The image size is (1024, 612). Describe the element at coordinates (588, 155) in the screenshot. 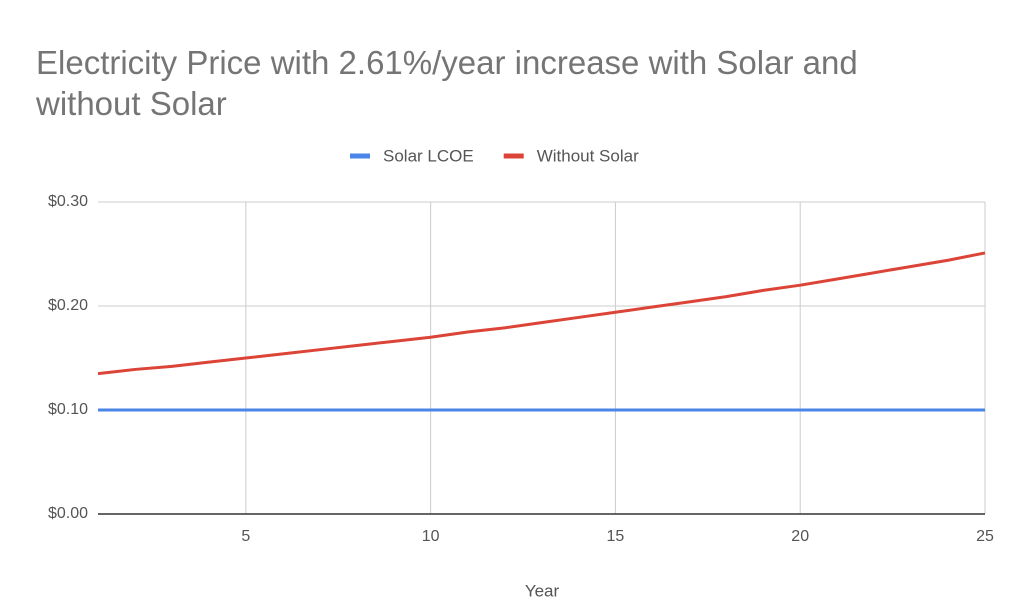

I see `legend-label: Without Solar` at that location.